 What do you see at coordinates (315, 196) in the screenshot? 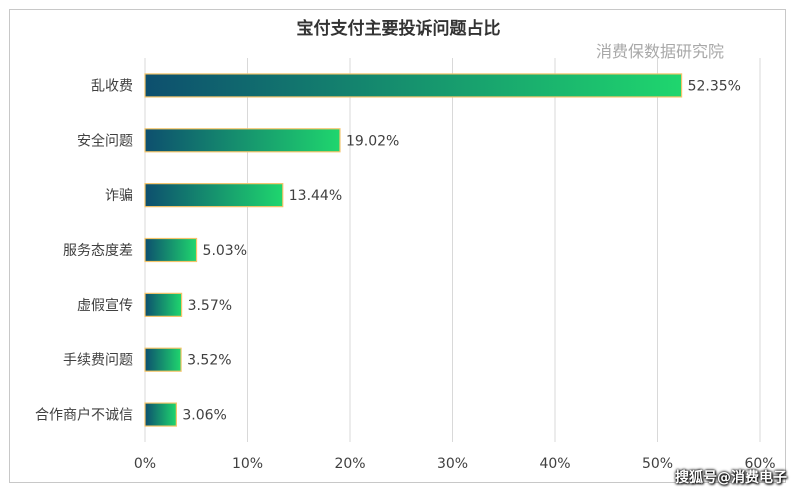
I see `data-label: 13.44%` at bounding box center [315, 196].